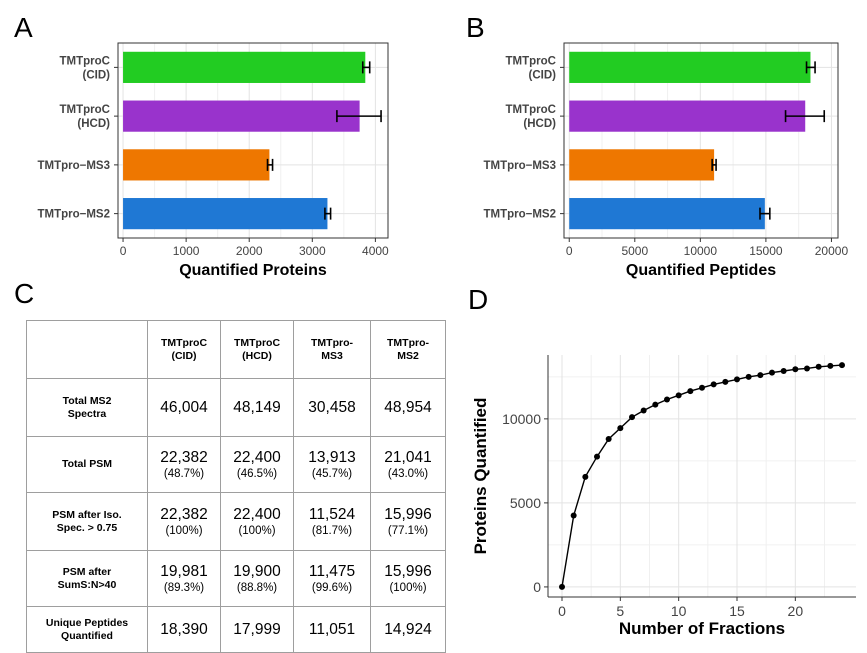  I want to click on plot-area, so click(702, 476).